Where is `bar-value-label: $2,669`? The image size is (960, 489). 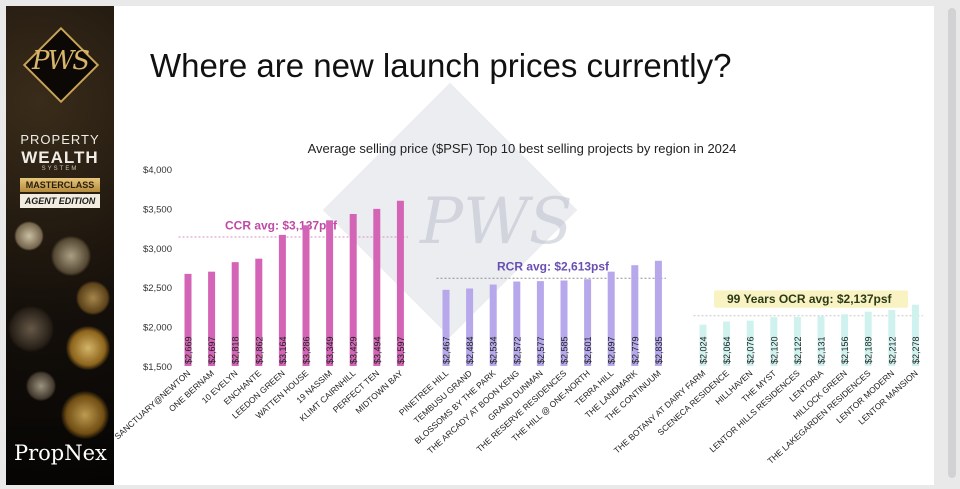 bar-value-label: $2,669 is located at coordinates (189, 350).